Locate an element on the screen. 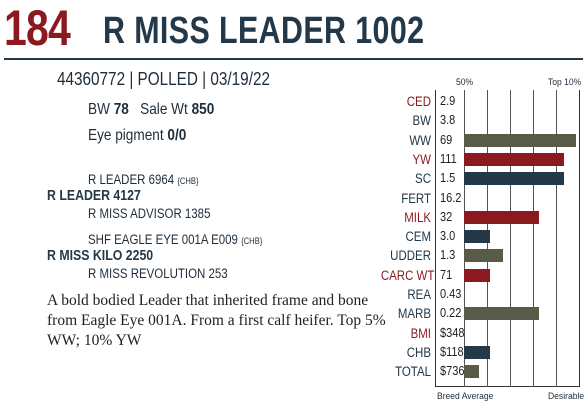 Image resolution: width=587 pixels, height=411 pixels. epd-label-udder: UDDER is located at coordinates (410, 256).